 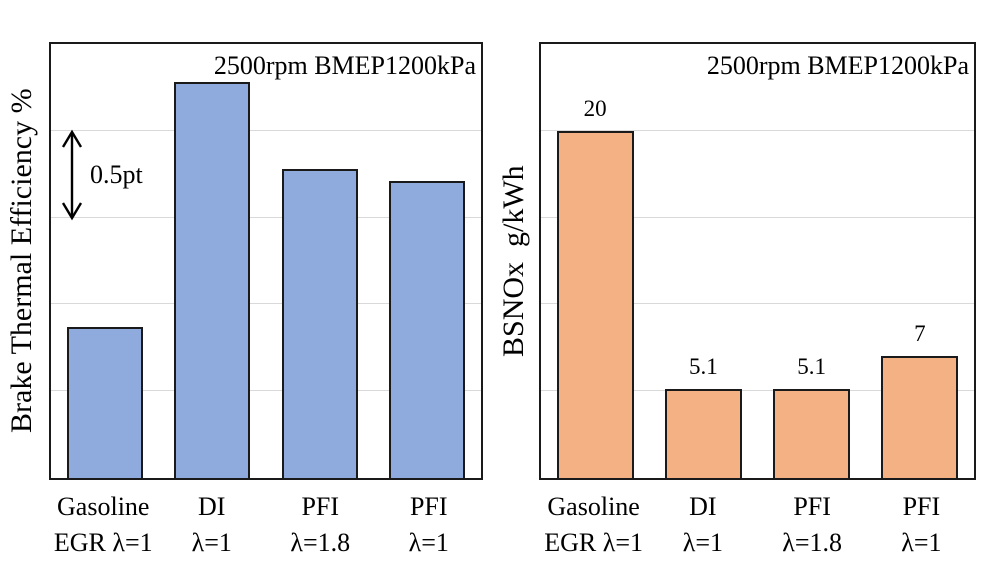 What do you see at coordinates (595, 108) in the screenshot?
I see `bar-value-label: 20` at bounding box center [595, 108].